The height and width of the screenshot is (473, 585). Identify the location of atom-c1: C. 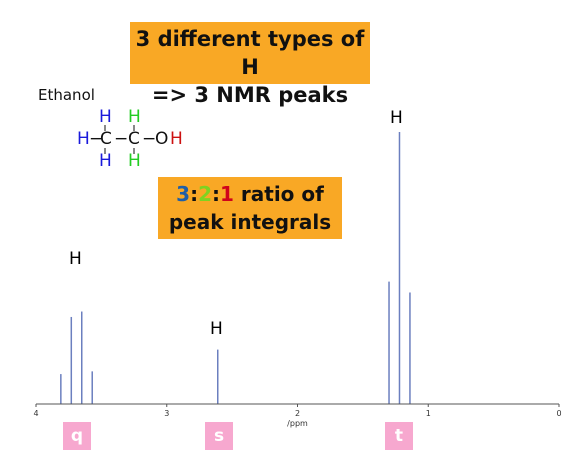
(106, 139).